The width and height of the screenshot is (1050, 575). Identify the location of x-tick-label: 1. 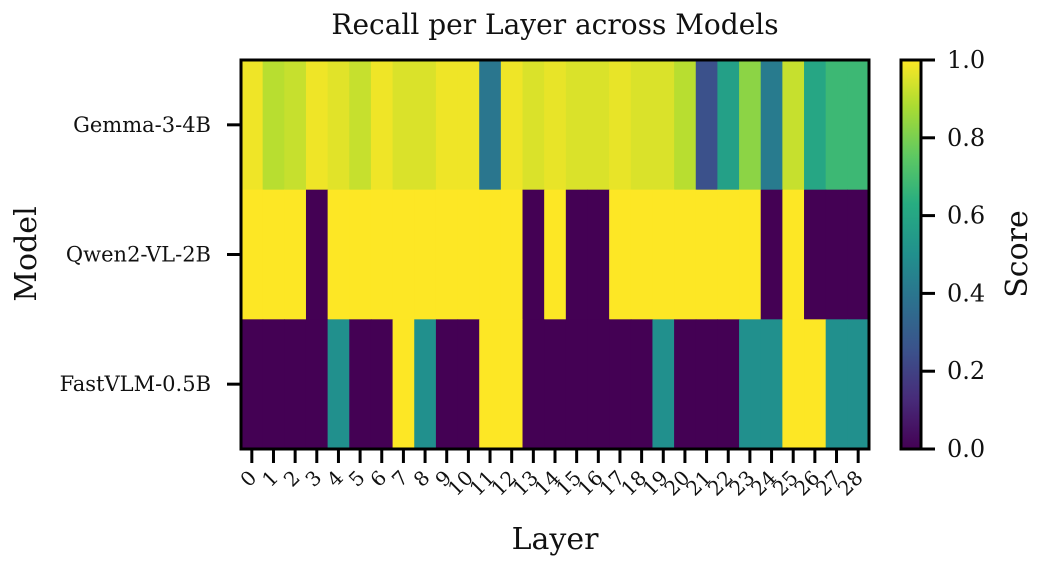
(270, 479).